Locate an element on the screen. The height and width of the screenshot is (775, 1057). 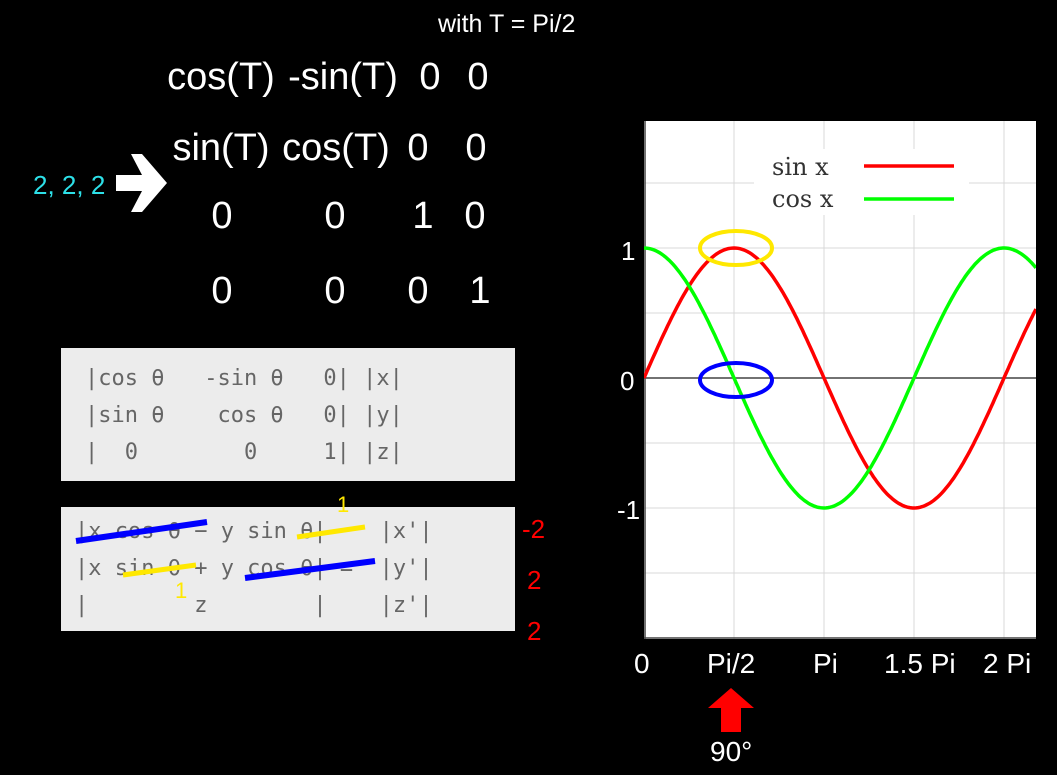
legend-sin-label: sin x is located at coordinates (800, 167).